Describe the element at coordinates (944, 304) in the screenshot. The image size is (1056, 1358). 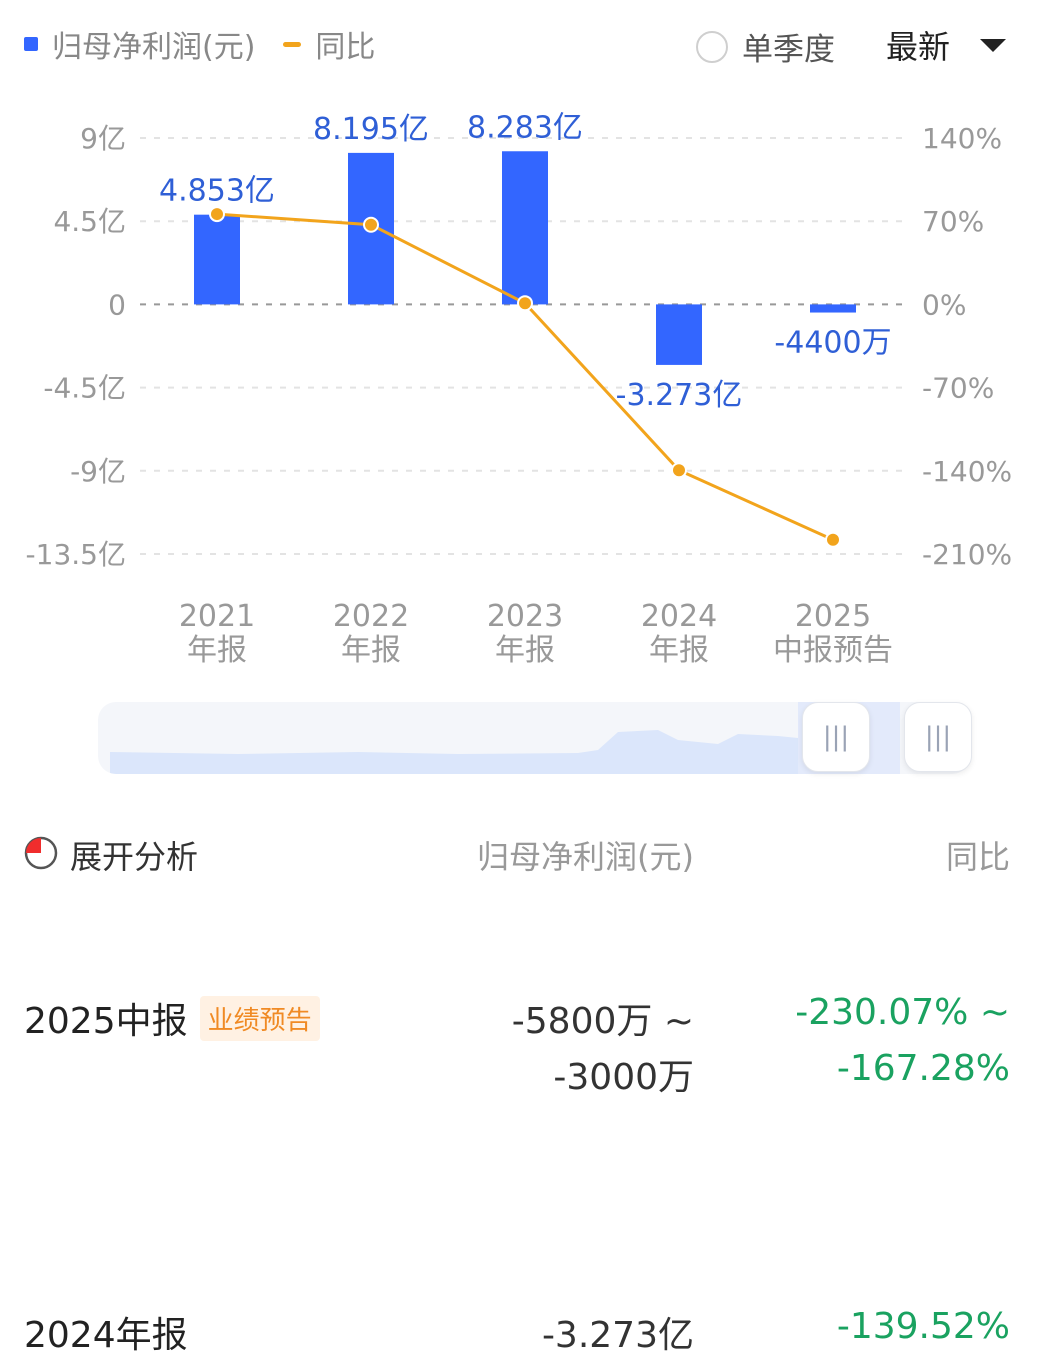
I see `right-axis-tick-label: 0%` at that location.